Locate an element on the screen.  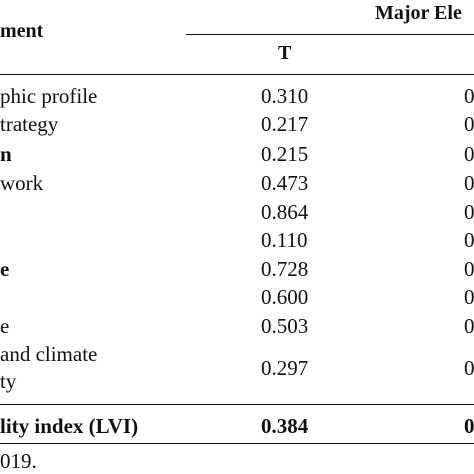
group-header-rule is located at coordinates (330, 34).